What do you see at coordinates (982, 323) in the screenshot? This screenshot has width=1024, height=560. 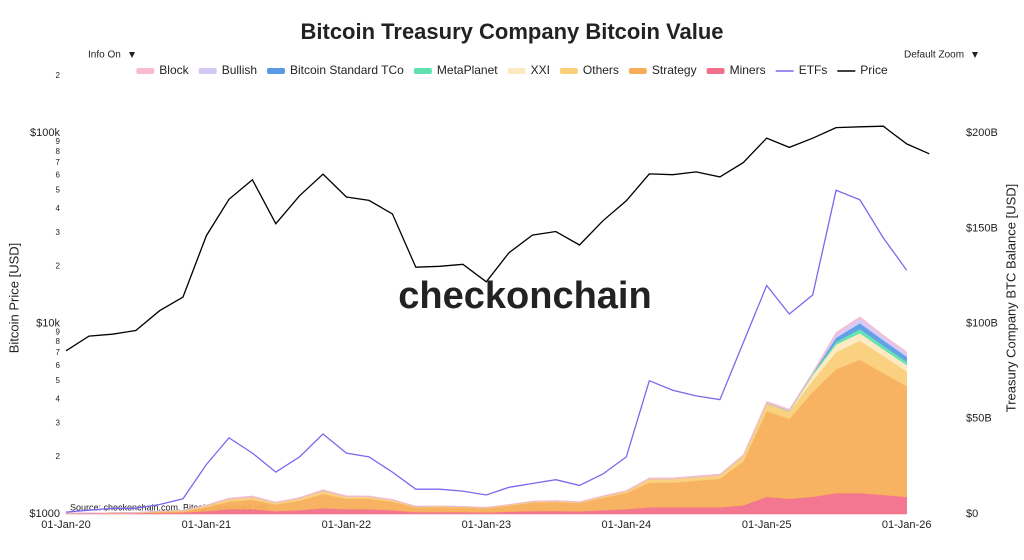 I see `y2-tick-label: $100B` at bounding box center [982, 323].